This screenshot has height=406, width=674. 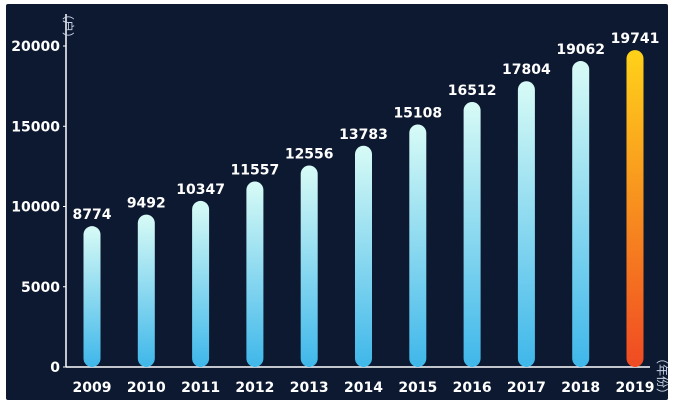 I want to click on bar-2009, so click(x=92, y=296).